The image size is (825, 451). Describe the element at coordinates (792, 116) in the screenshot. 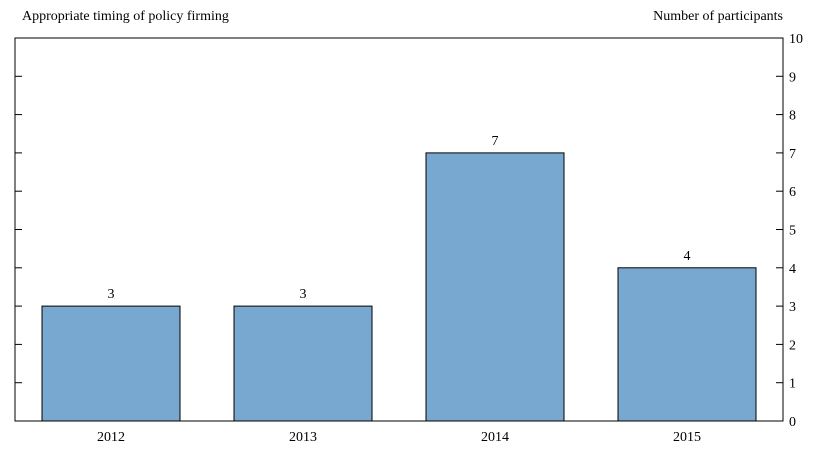

I see `y-tick-label: 8` at that location.